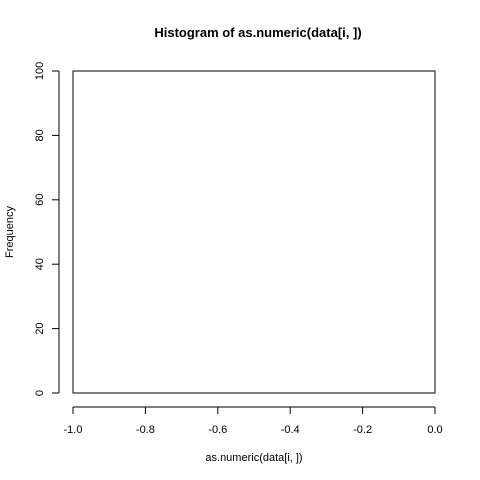  What do you see at coordinates (10, 232) in the screenshot?
I see `y-axis-label: Frequency` at bounding box center [10, 232].